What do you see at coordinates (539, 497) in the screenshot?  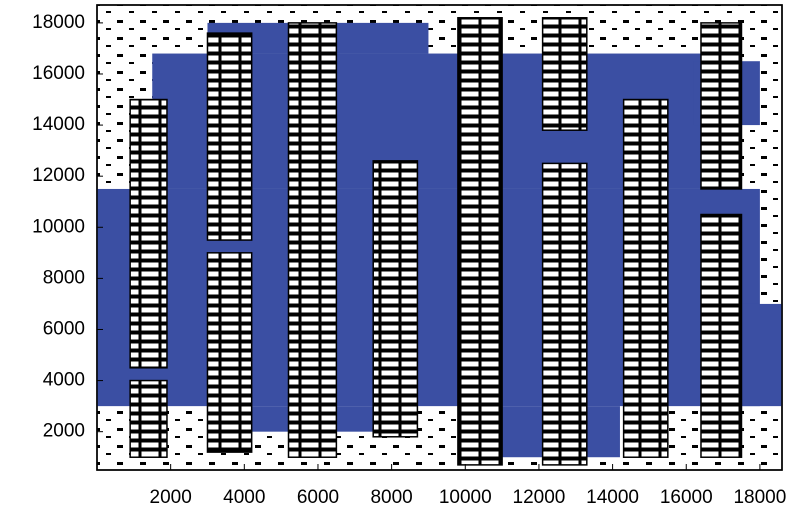 I see `x-tick-label: 12000` at bounding box center [539, 497].